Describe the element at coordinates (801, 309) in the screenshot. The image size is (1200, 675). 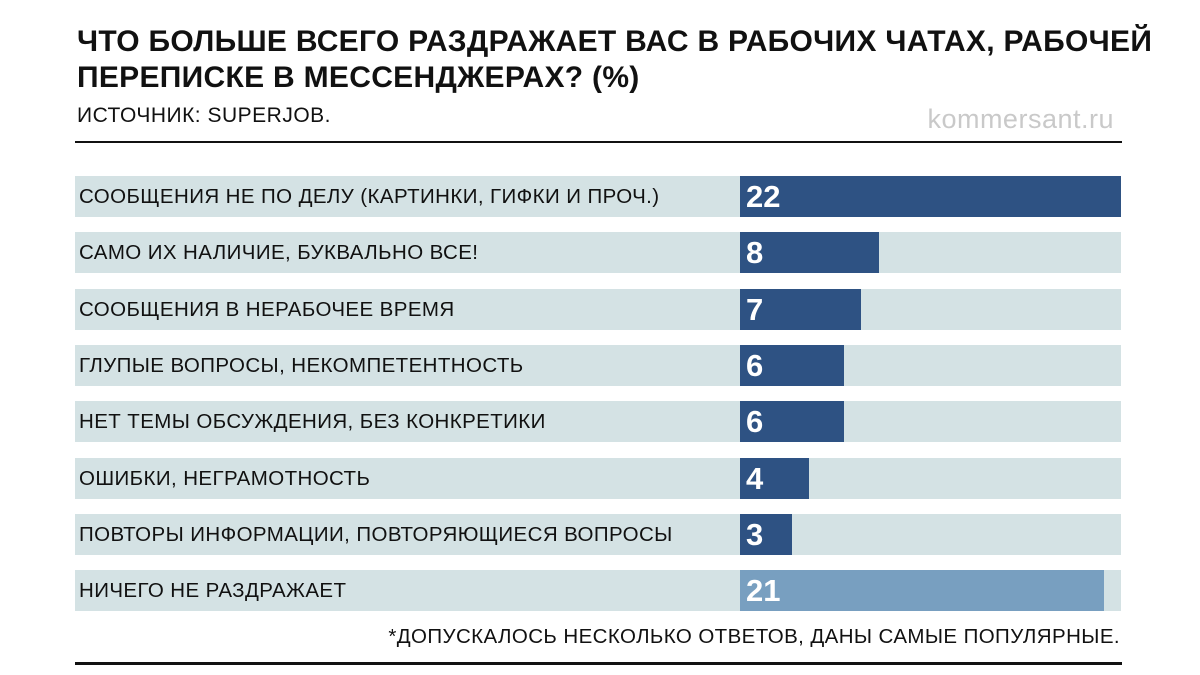
I see `bar: 7` at that location.